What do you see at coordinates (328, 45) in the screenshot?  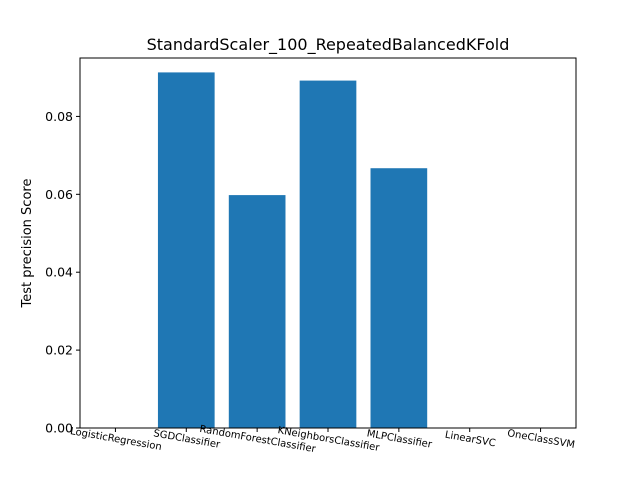 I see `chart-title: StandardScaler_100_RepeatedBalancedKFold` at bounding box center [328, 45].